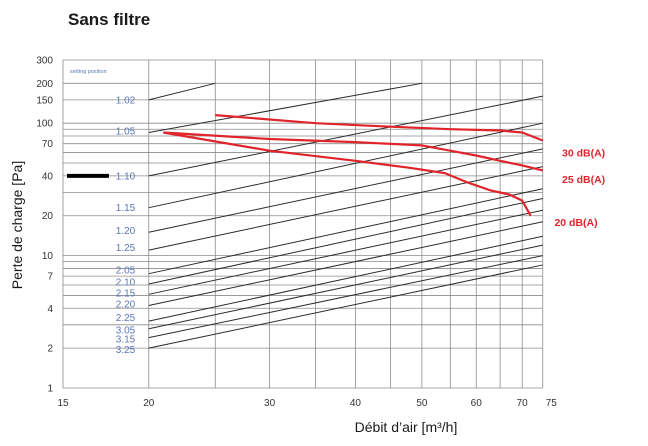  Describe the element at coordinates (109, 19) in the screenshot. I see `chart-title: Sans filtre` at that location.